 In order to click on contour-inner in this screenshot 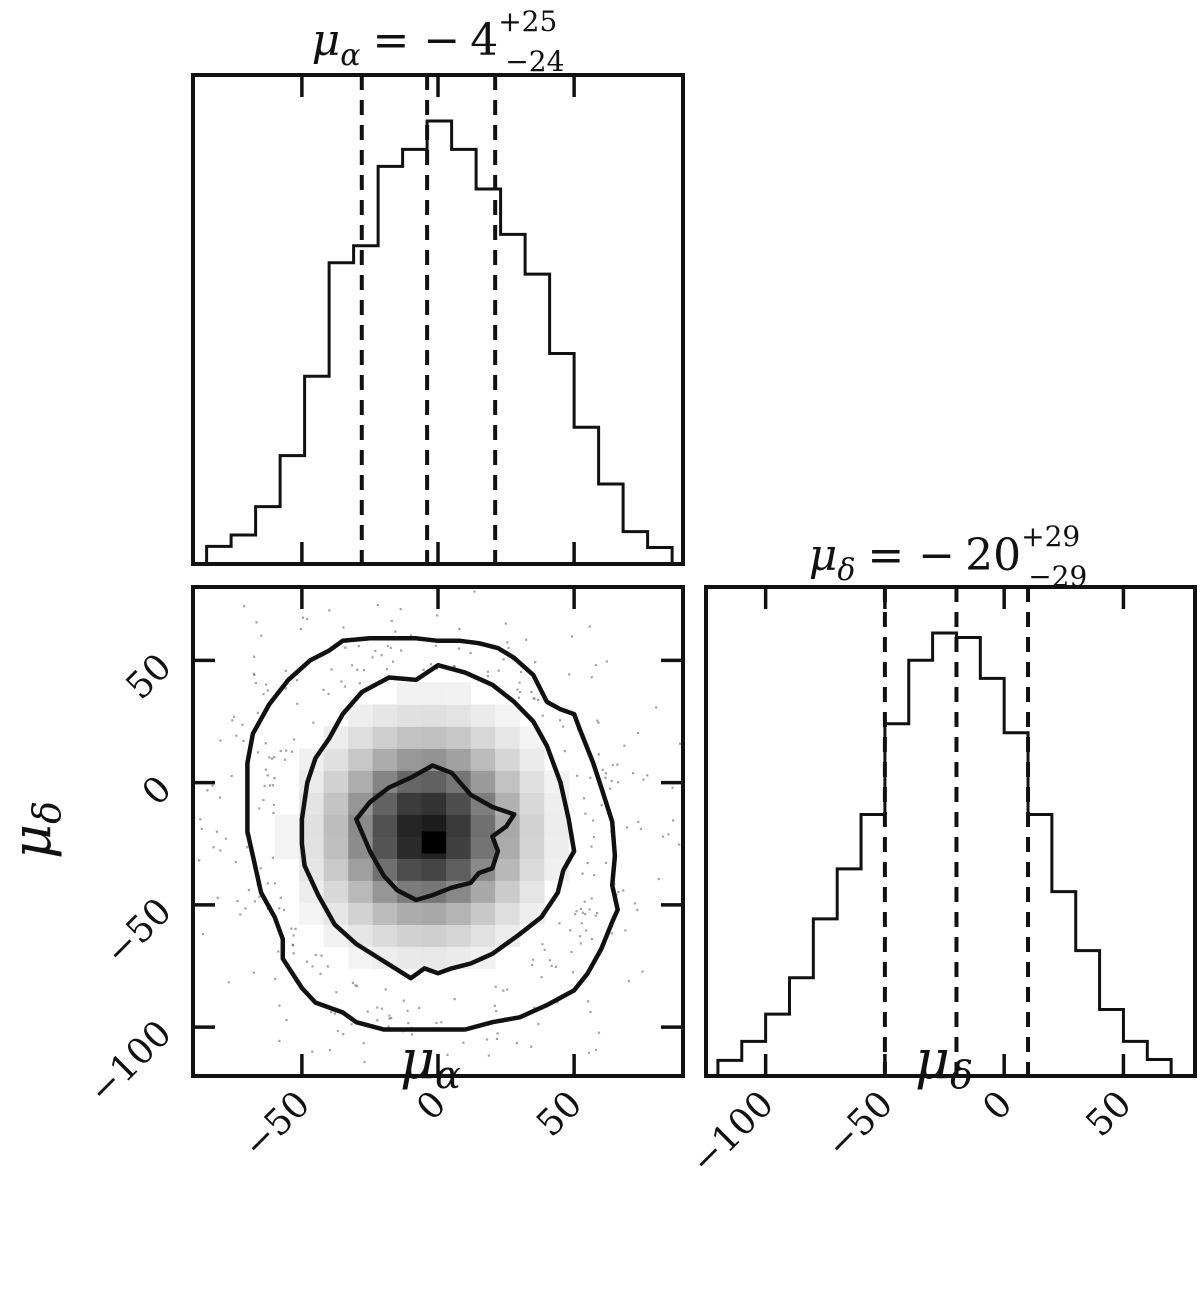, I will do `click(435, 833)`.